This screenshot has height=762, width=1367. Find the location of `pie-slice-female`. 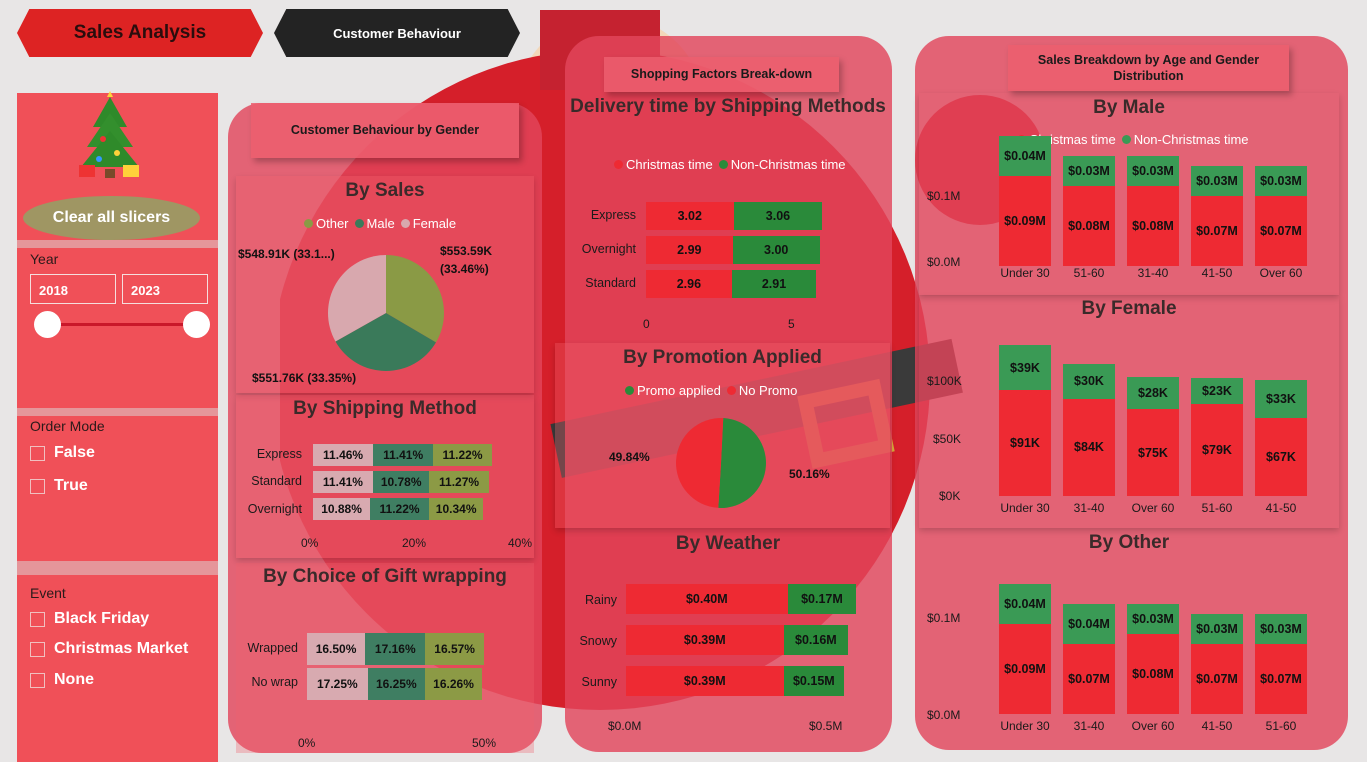

pie-slice-female is located at coordinates (357, 298).